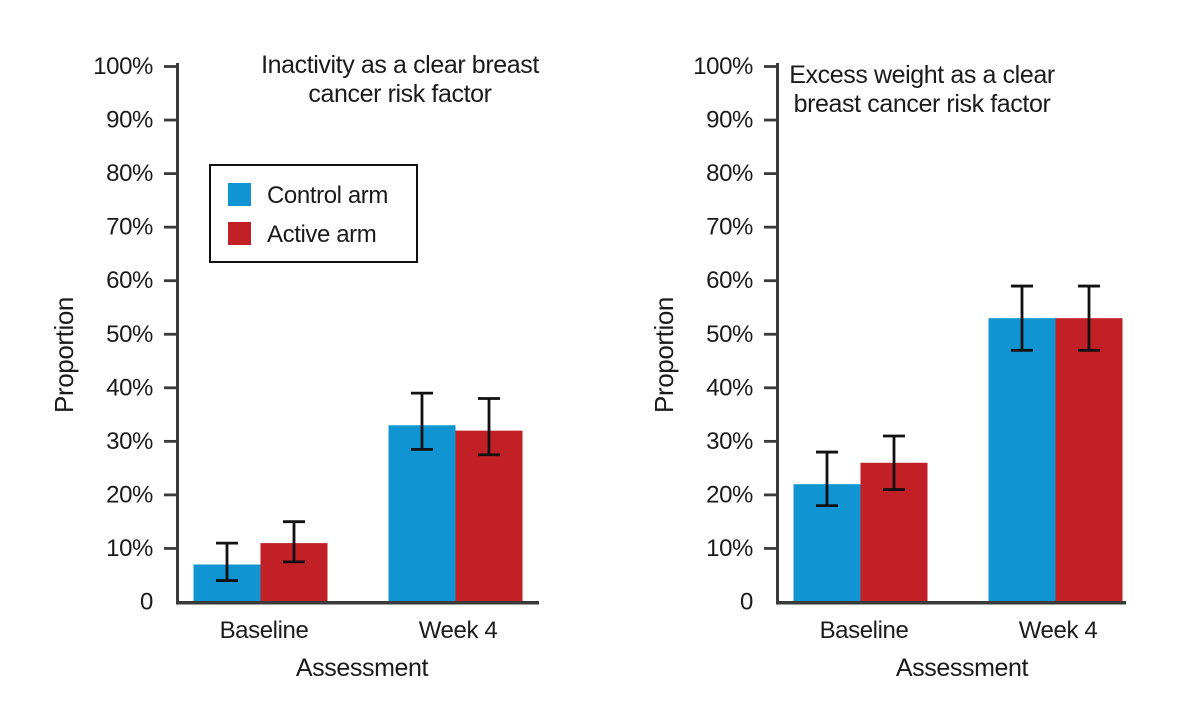 The width and height of the screenshot is (1200, 715). I want to click on legend-swatch-control, so click(239, 194).